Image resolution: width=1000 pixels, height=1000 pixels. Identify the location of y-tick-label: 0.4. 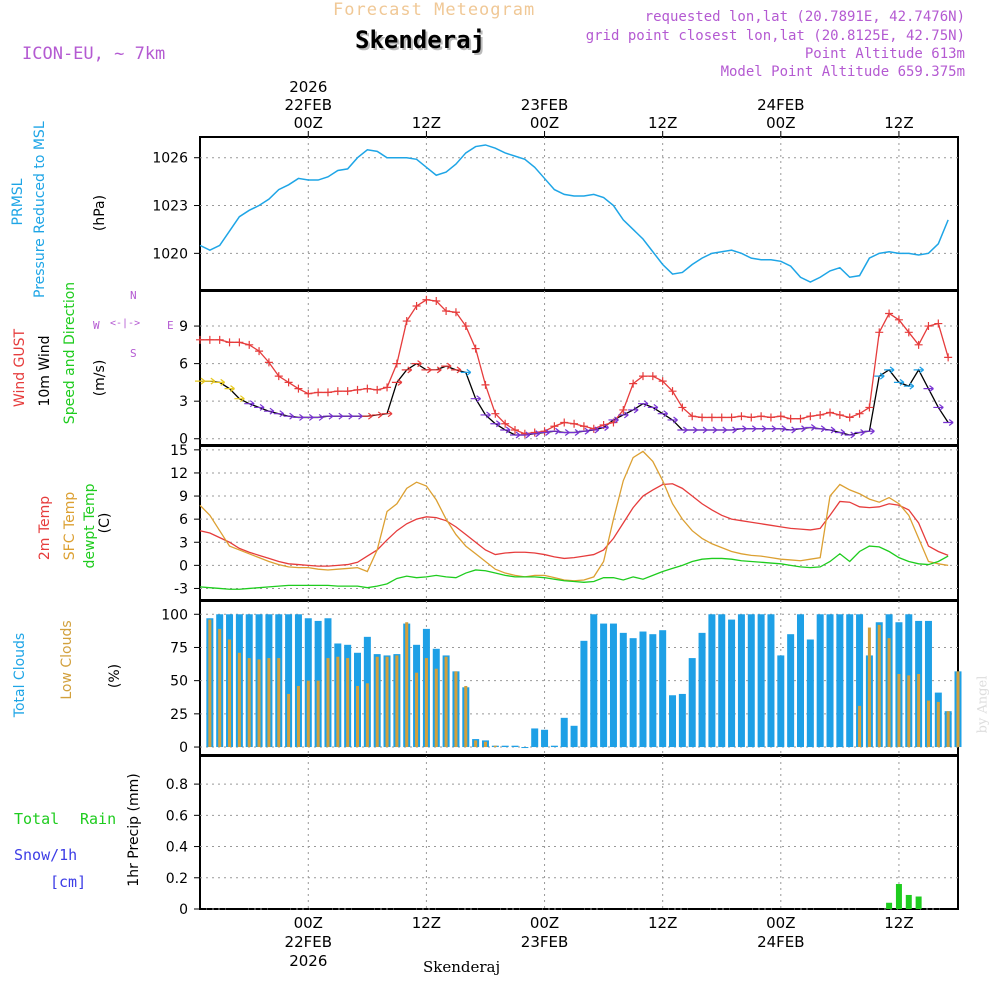
(177, 848).